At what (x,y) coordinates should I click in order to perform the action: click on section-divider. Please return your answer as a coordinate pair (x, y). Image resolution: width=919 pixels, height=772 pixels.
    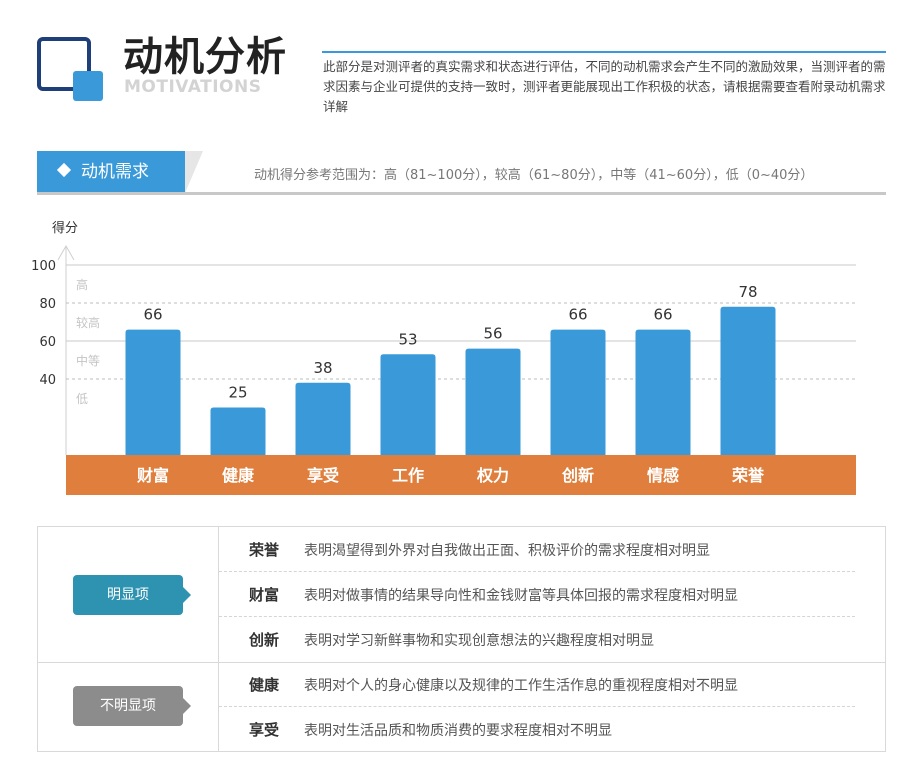
    Looking at the image, I should click on (461, 193).